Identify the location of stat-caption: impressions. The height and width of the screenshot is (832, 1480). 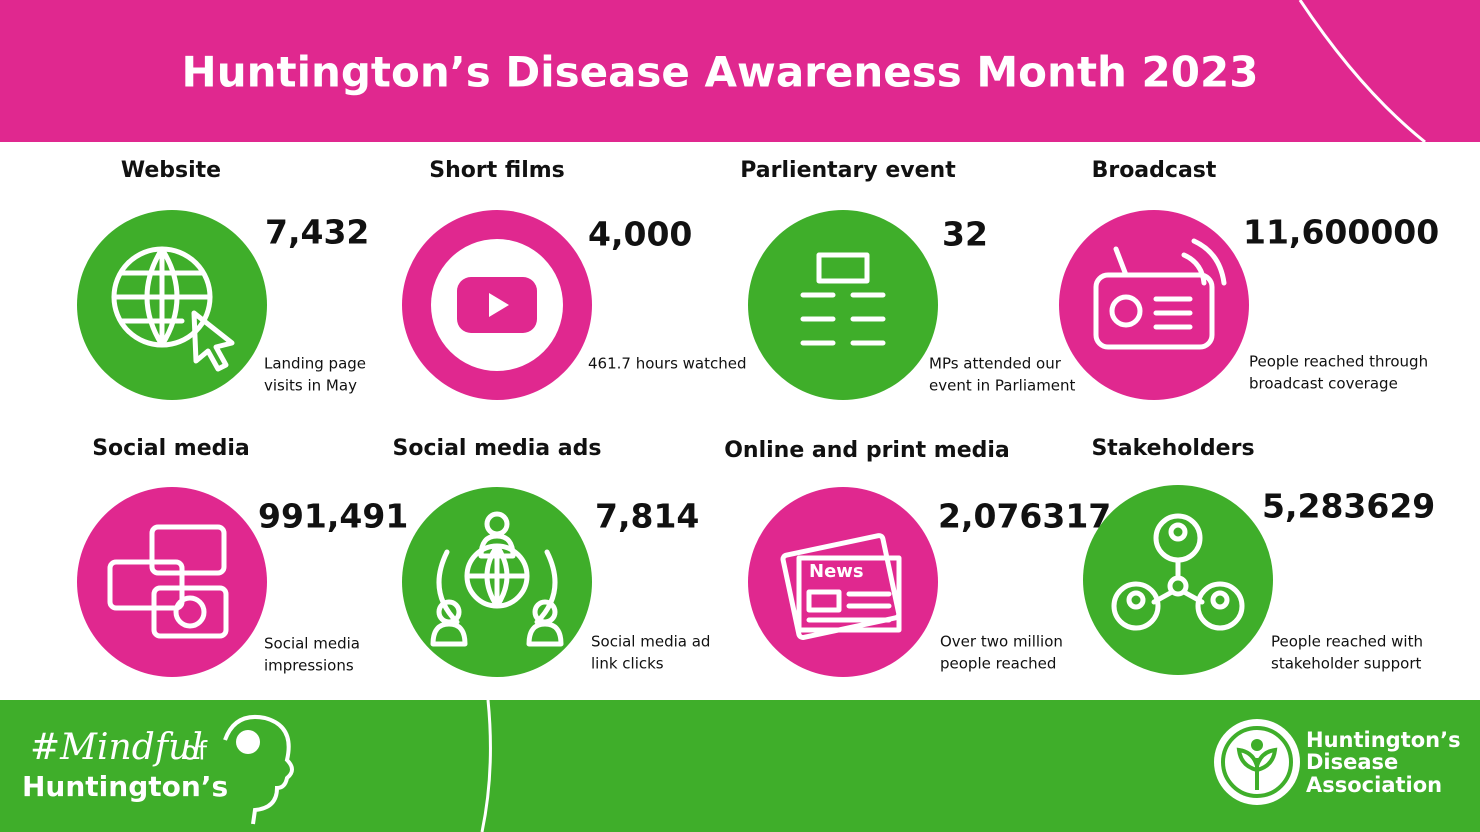
(309, 666).